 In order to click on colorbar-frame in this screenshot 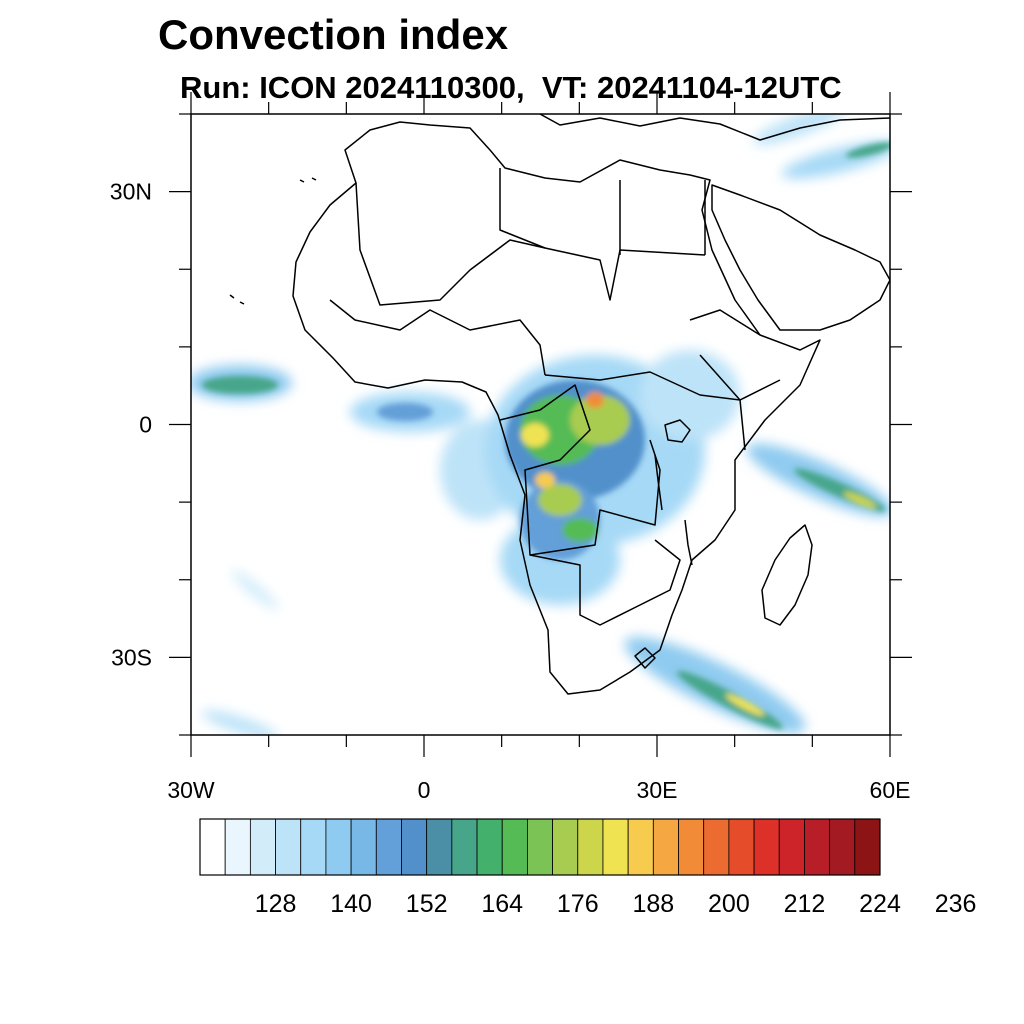, I will do `click(540, 847)`.